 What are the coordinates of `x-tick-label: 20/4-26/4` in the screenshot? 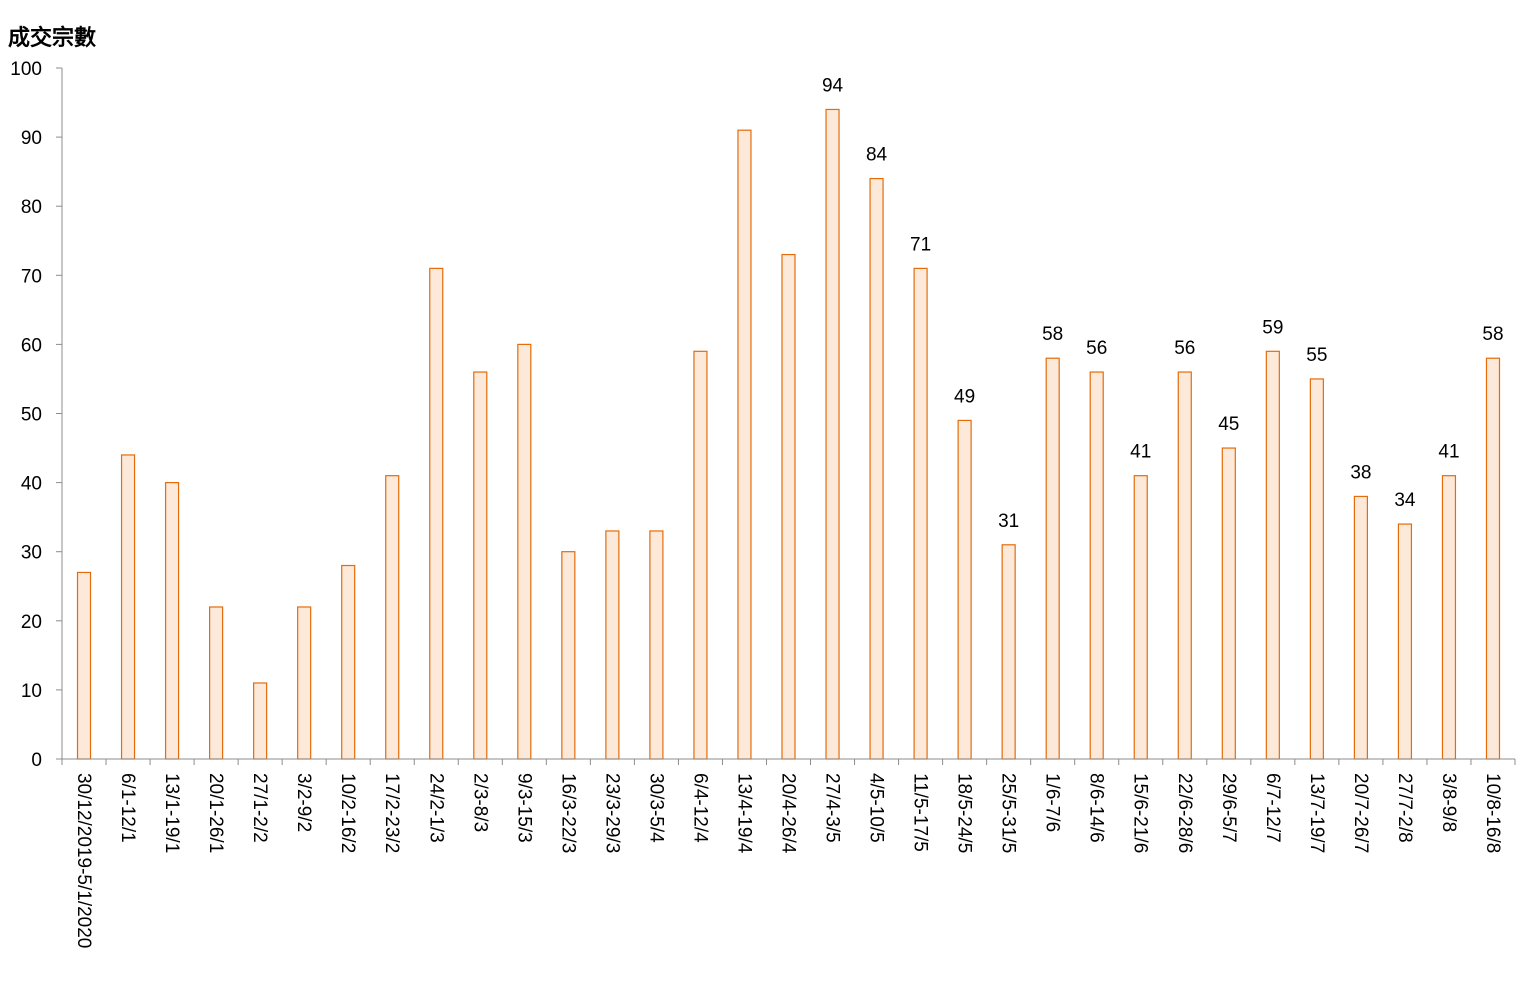 It's located at (788, 813).